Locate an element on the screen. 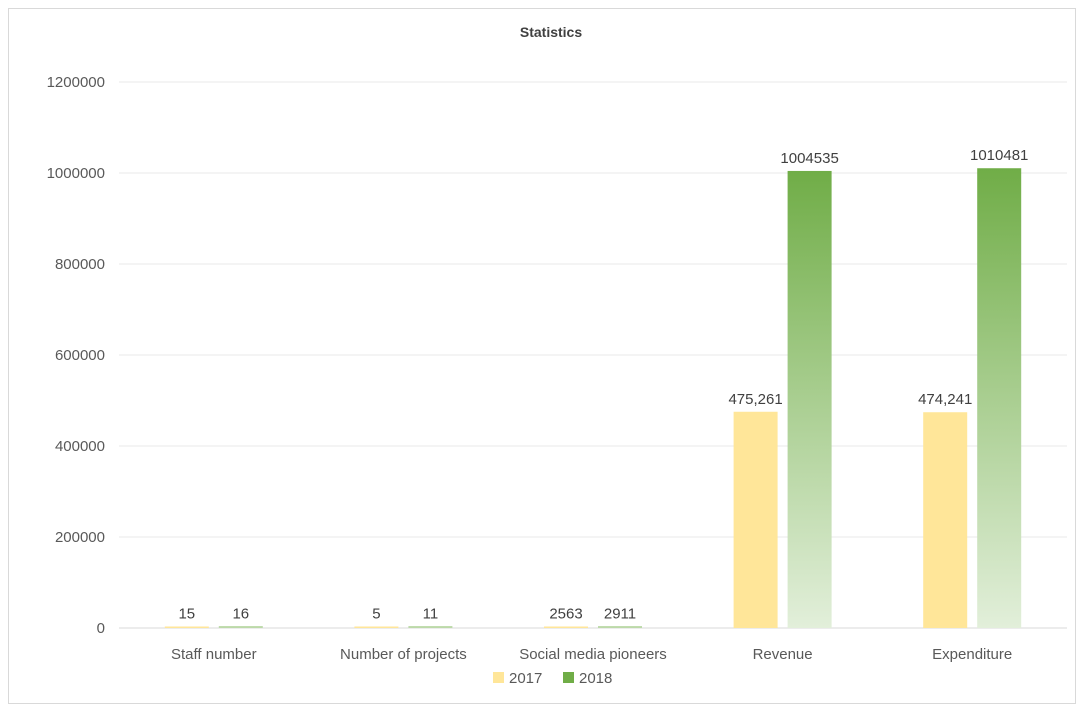 The width and height of the screenshot is (1083, 712). x-category-label: Social media pioneers is located at coordinates (593, 654).